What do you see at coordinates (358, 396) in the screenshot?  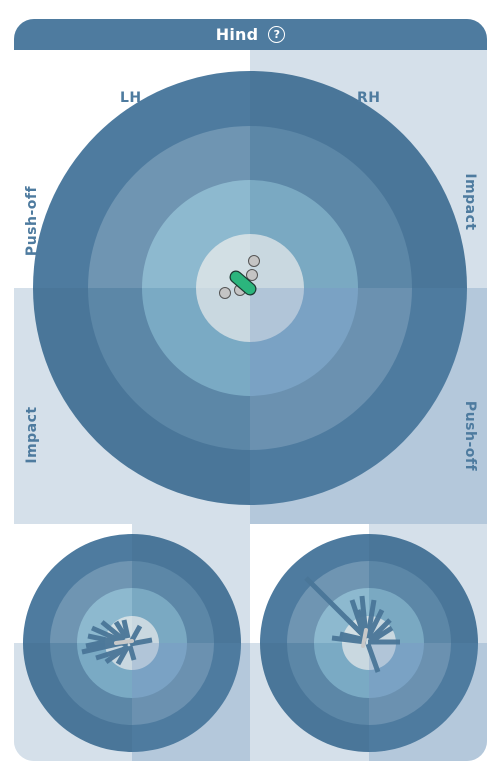 I see `ring-quadrants-br` at bounding box center [358, 396].